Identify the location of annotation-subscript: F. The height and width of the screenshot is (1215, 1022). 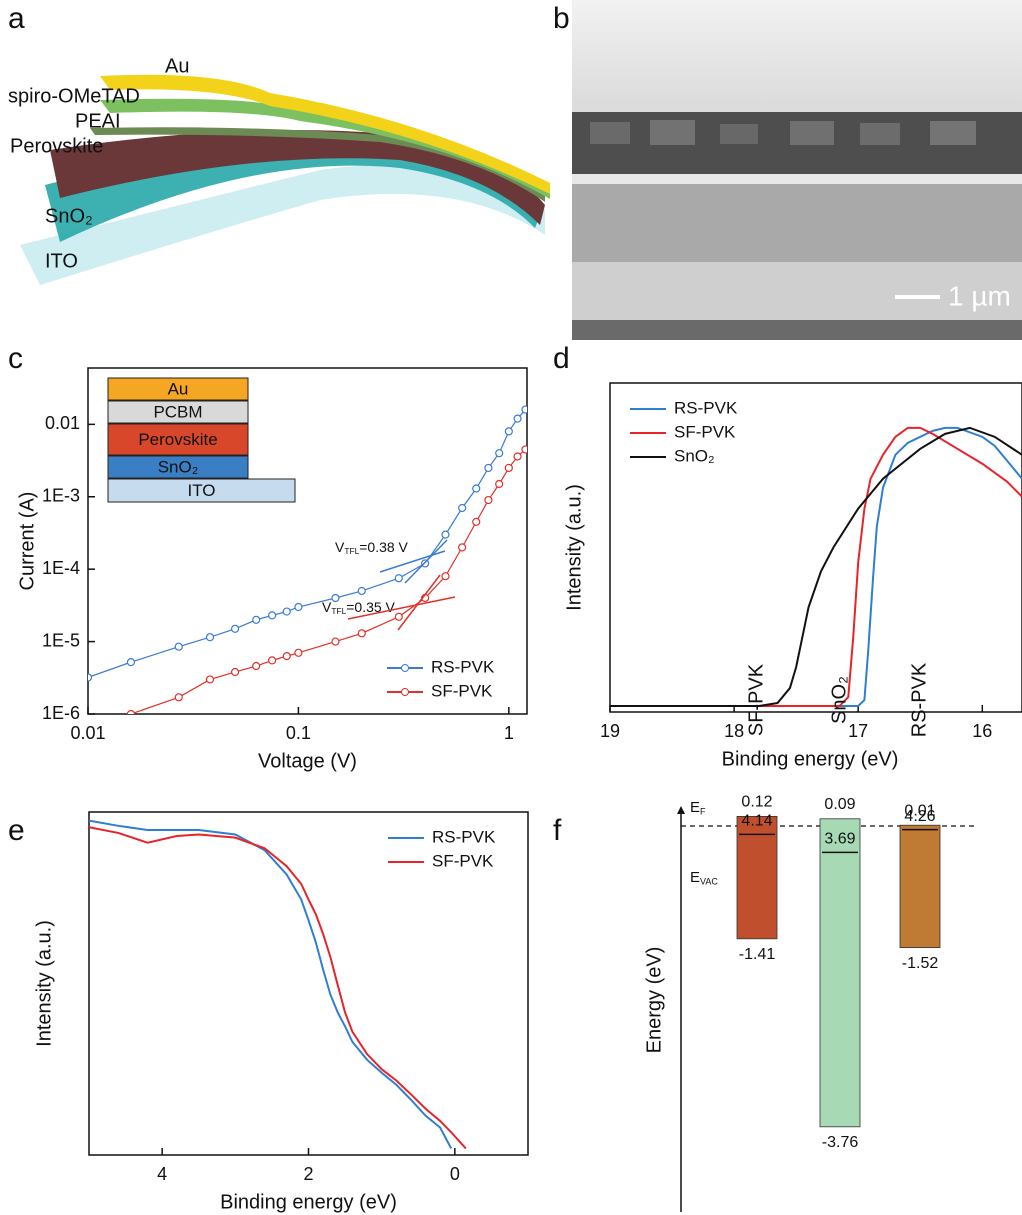
(703, 812).